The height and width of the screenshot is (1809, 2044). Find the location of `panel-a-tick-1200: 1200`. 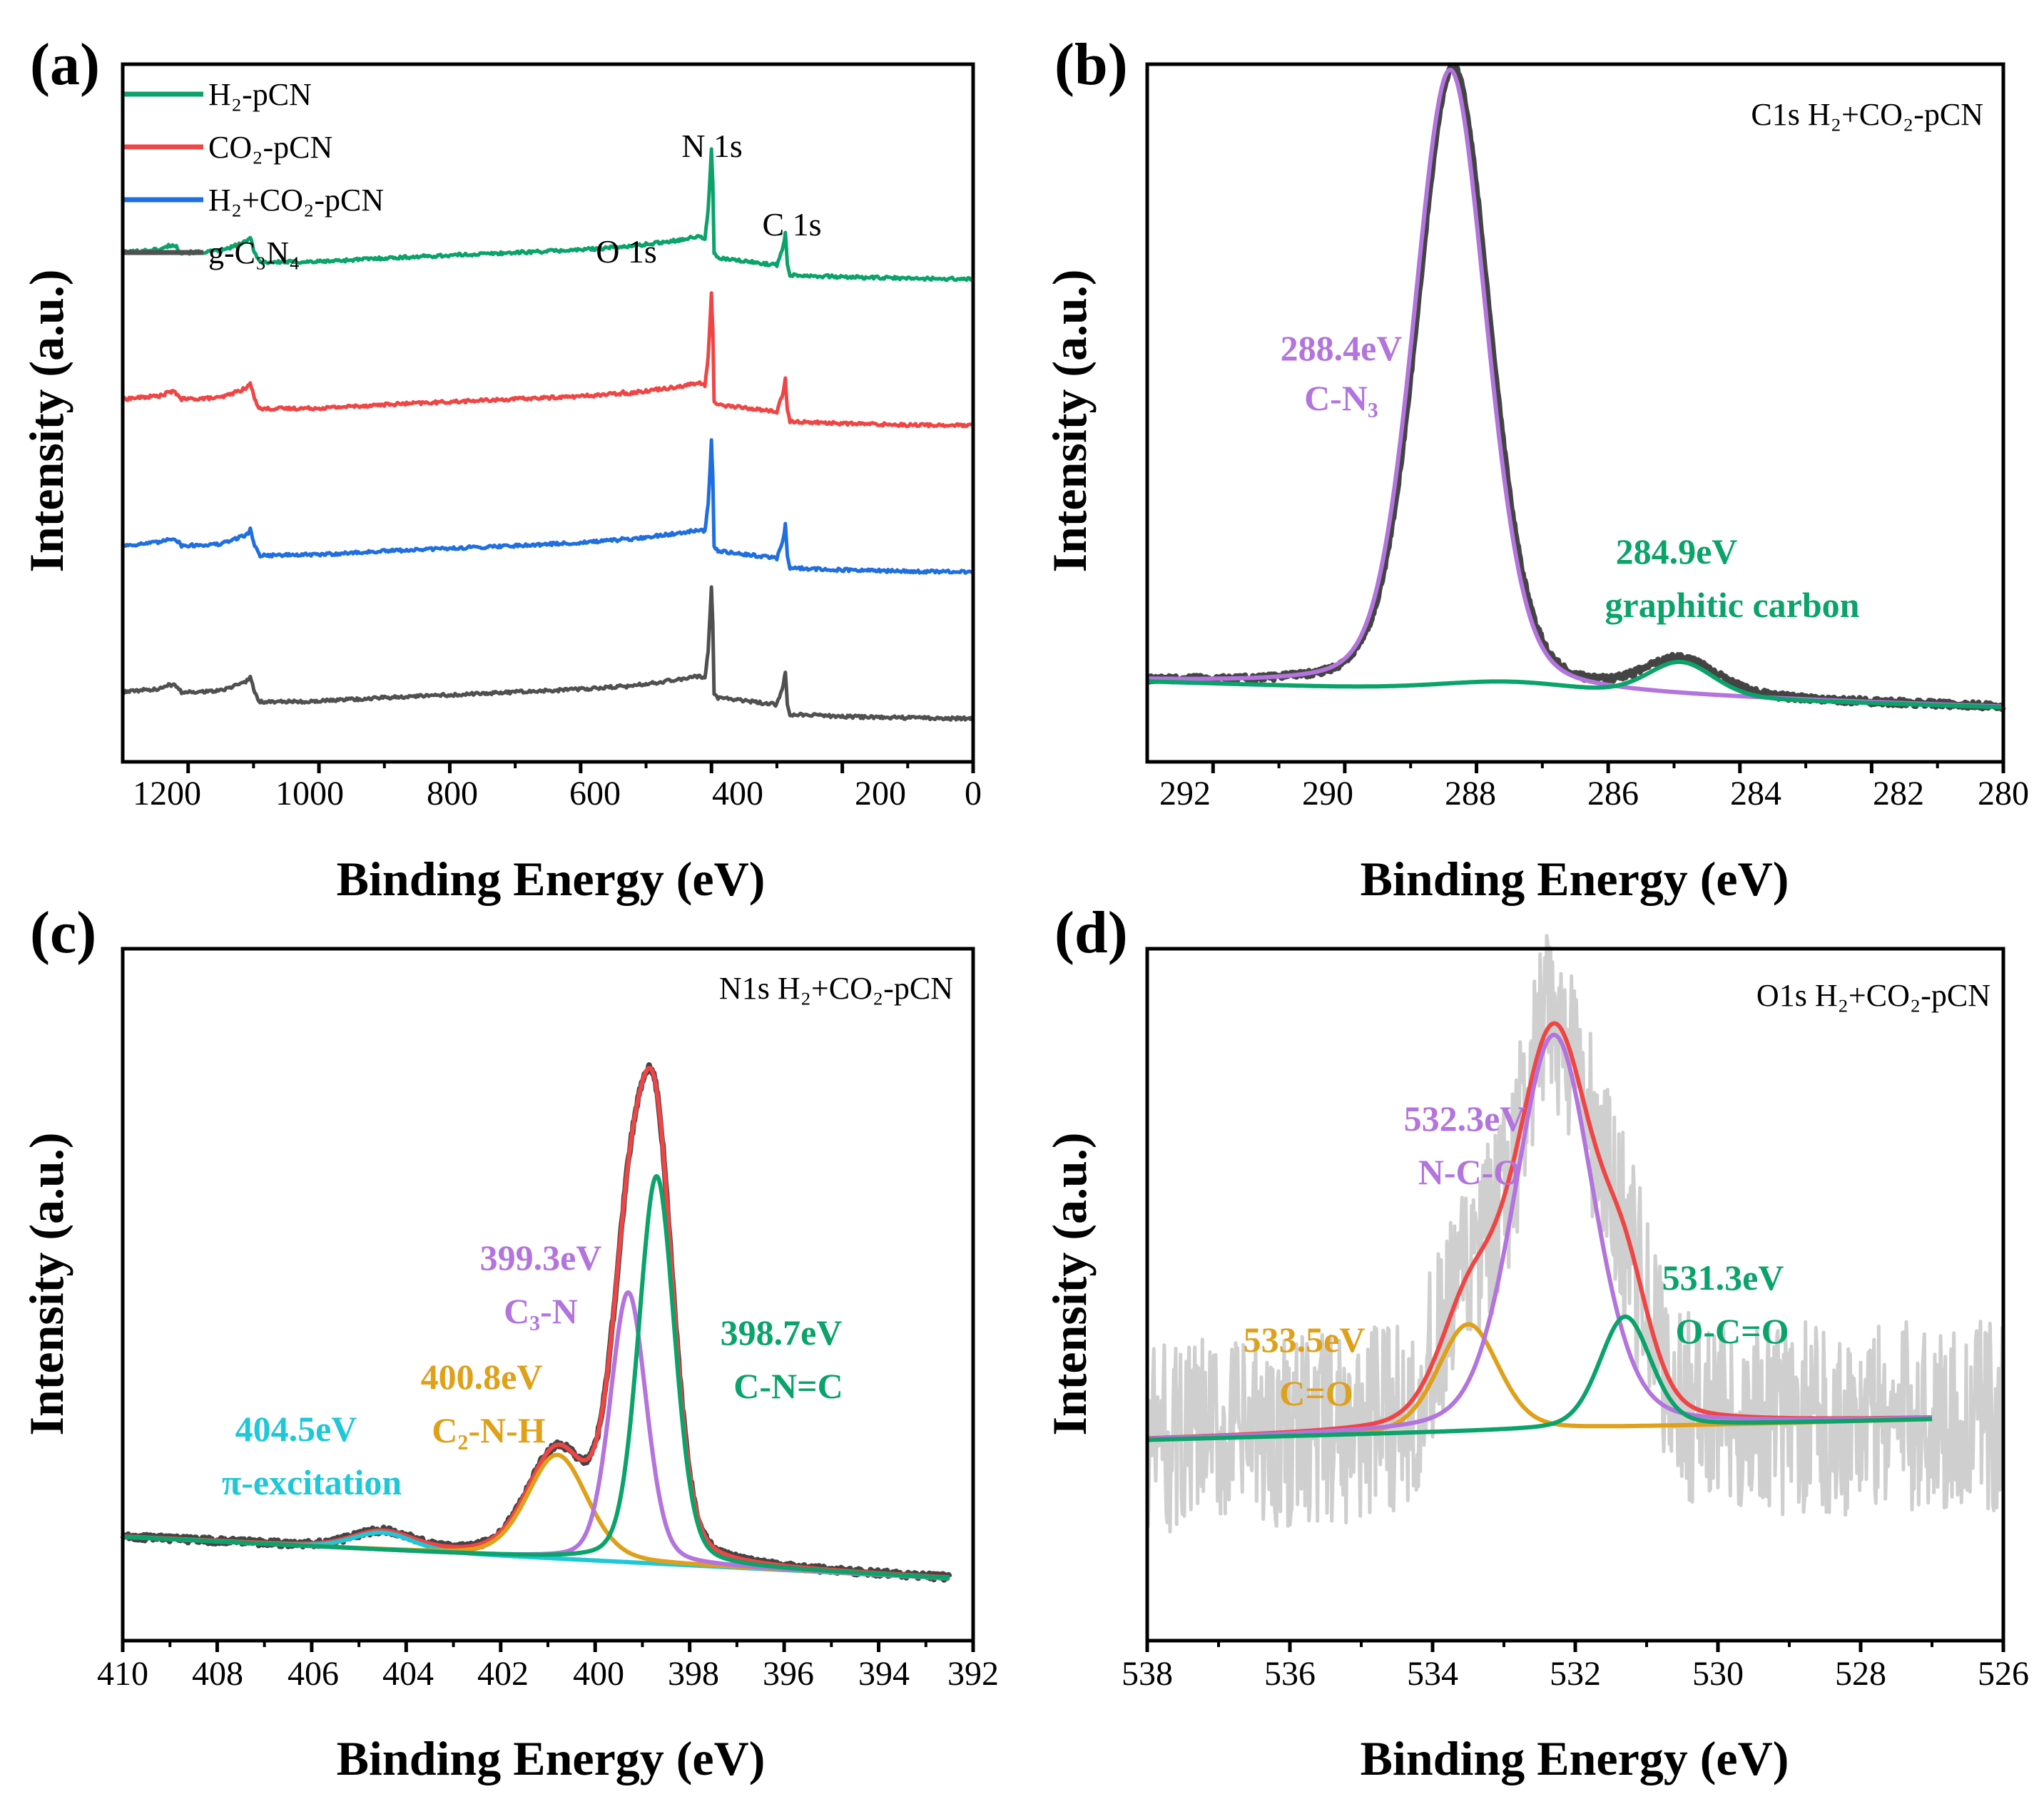

panel-a-tick-1200: 1200 is located at coordinates (167, 794).